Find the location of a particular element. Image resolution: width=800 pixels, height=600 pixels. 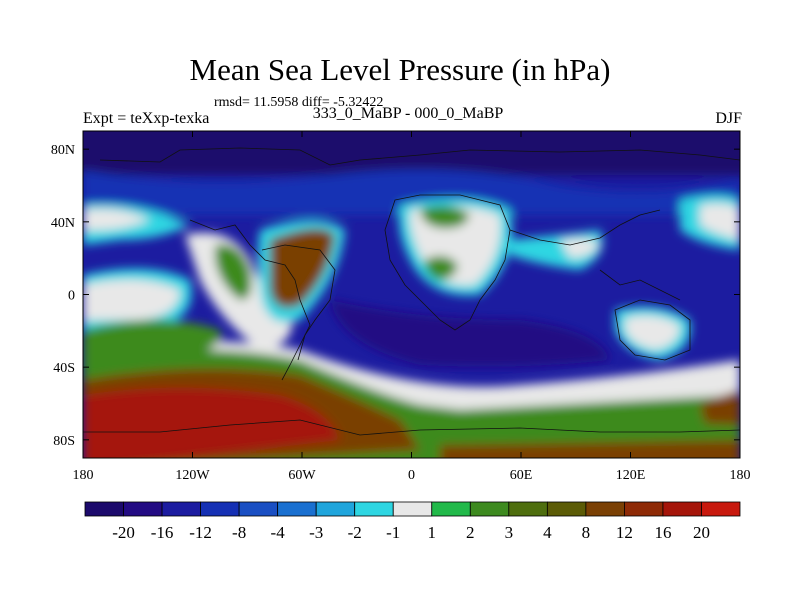

map-title: Mean Sea Level Pressure (in hPa) is located at coordinates (400, 69).